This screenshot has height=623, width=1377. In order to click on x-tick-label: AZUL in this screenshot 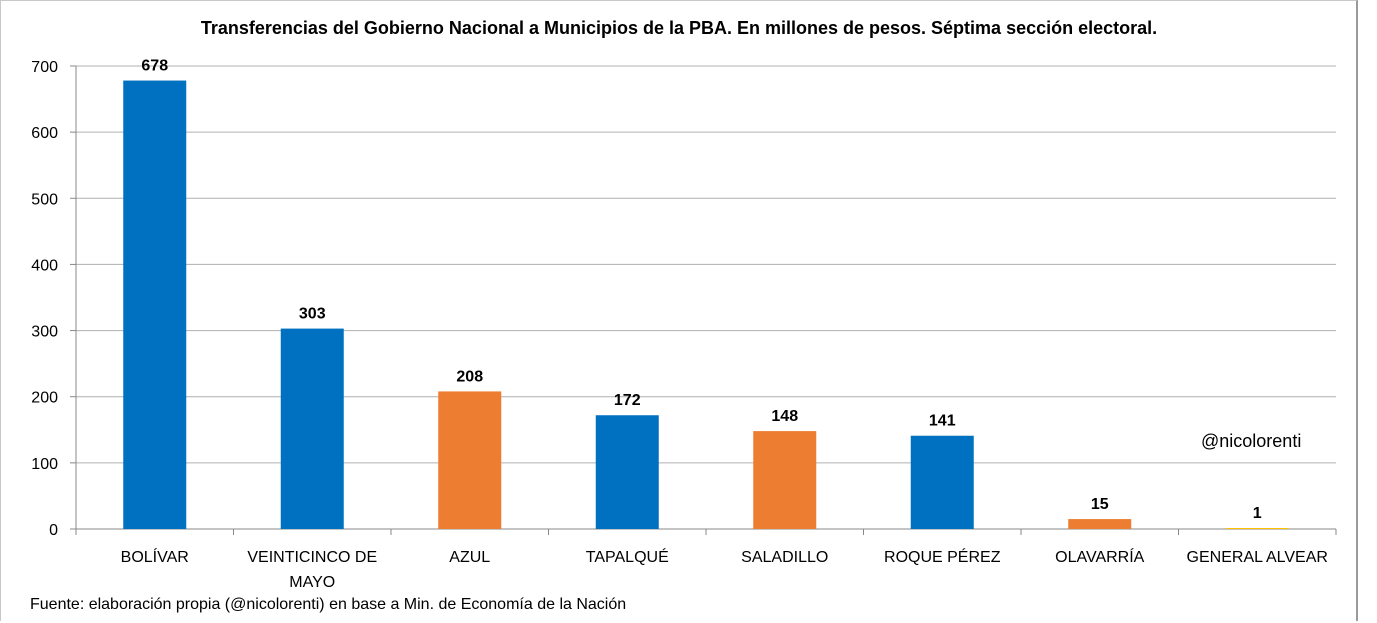, I will do `click(469, 557)`.